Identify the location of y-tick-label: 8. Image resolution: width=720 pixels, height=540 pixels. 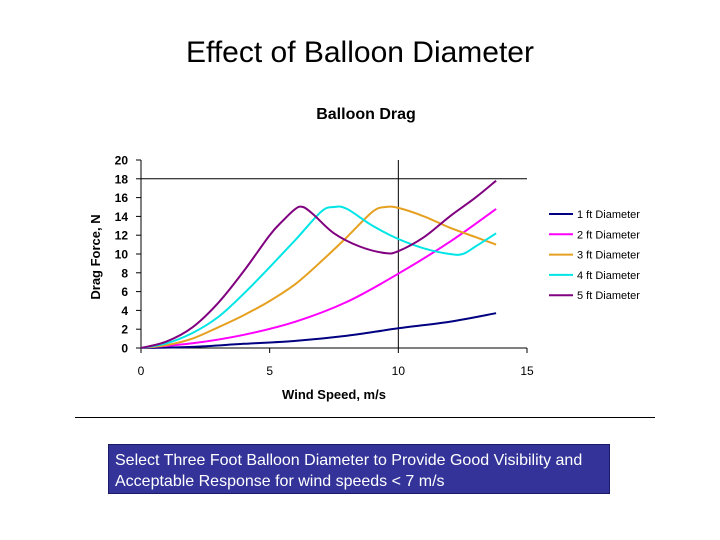
(124, 273).